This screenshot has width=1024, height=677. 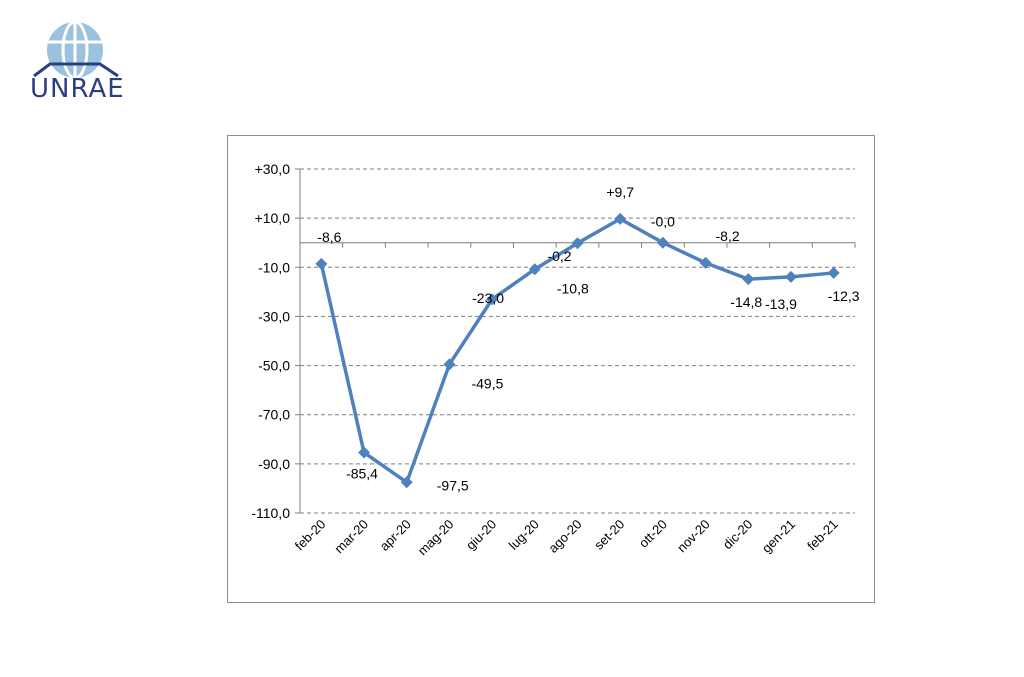 I want to click on y-tick-label: -10,0, so click(x=274, y=267).